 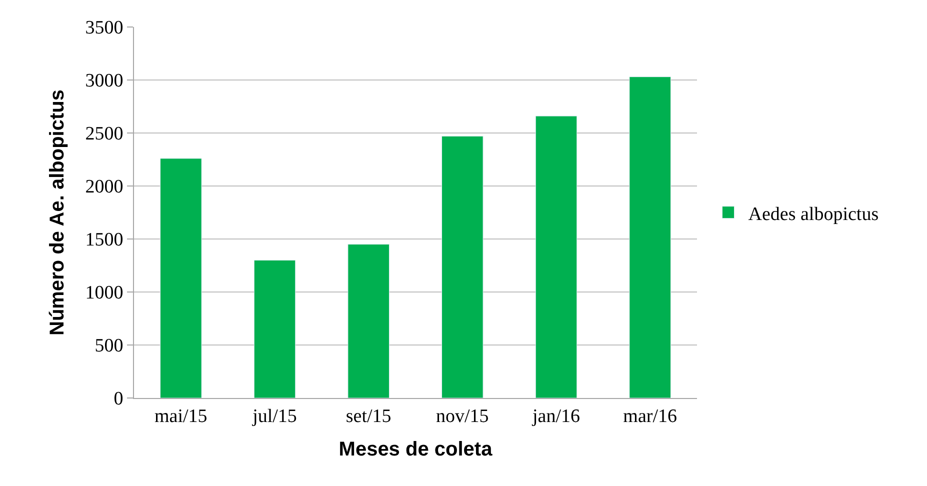 I want to click on y-tick-label: 500, so click(x=109, y=346).